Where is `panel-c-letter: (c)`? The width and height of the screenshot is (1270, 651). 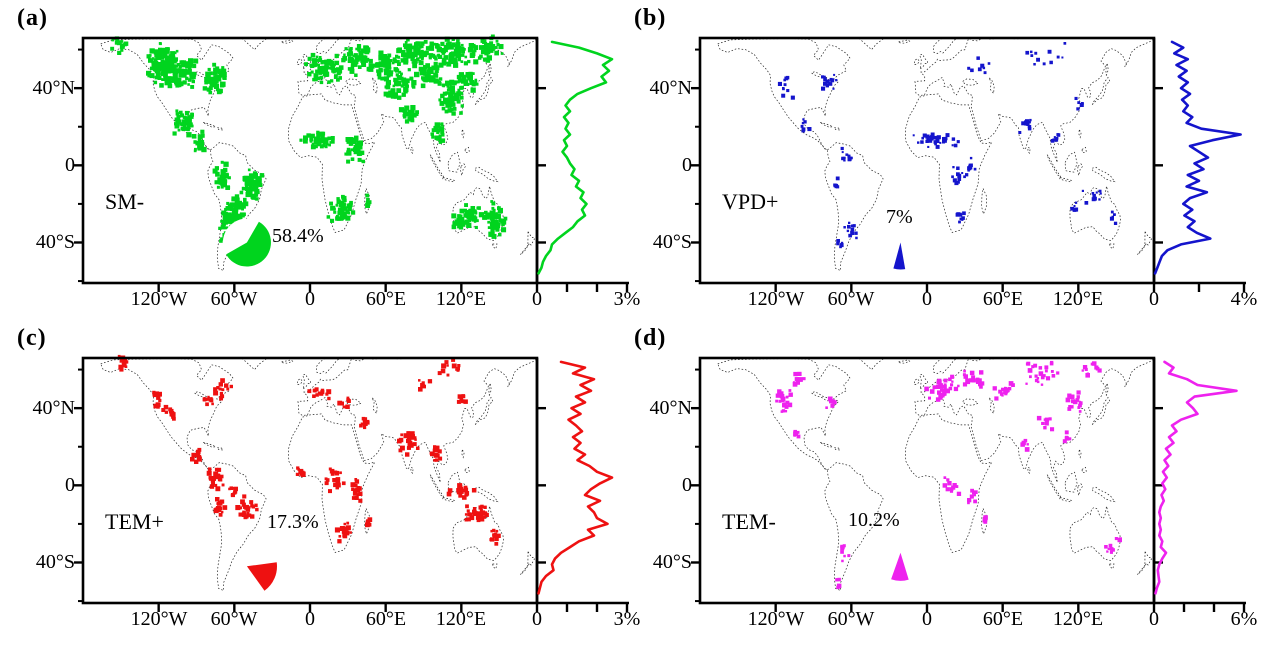 panel-c-letter: (c) is located at coordinates (32, 338).